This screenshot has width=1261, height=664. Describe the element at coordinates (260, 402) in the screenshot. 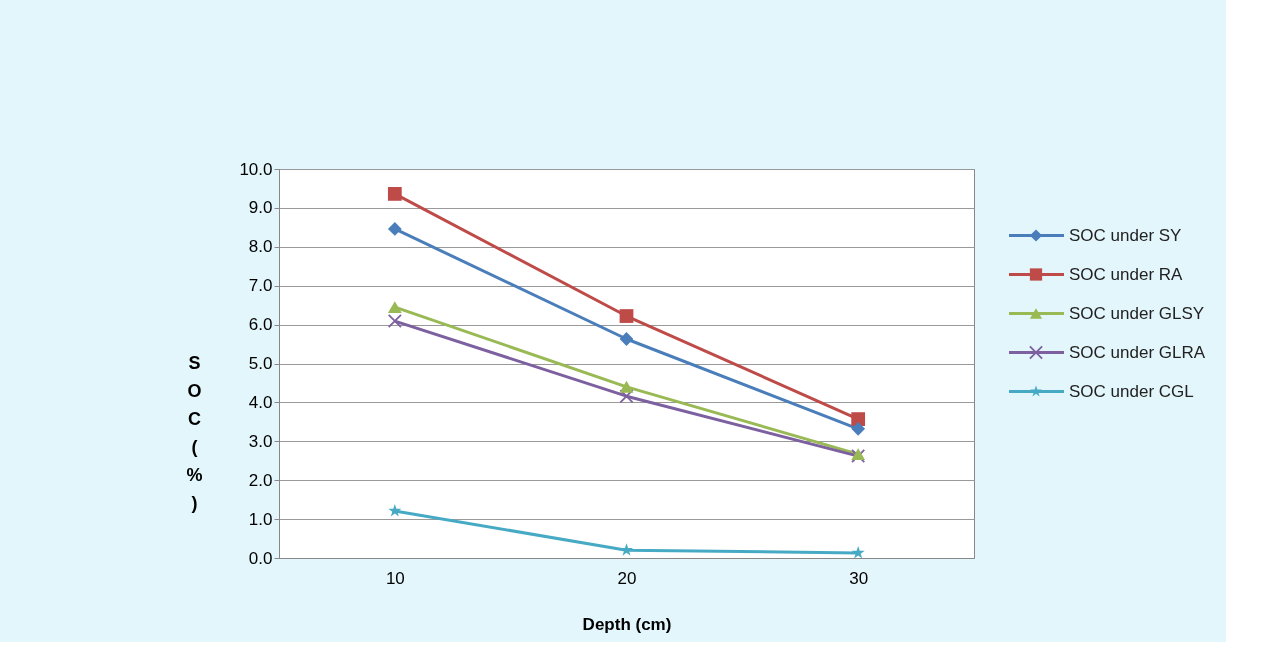

I see `y-tick-label: 4.0` at that location.